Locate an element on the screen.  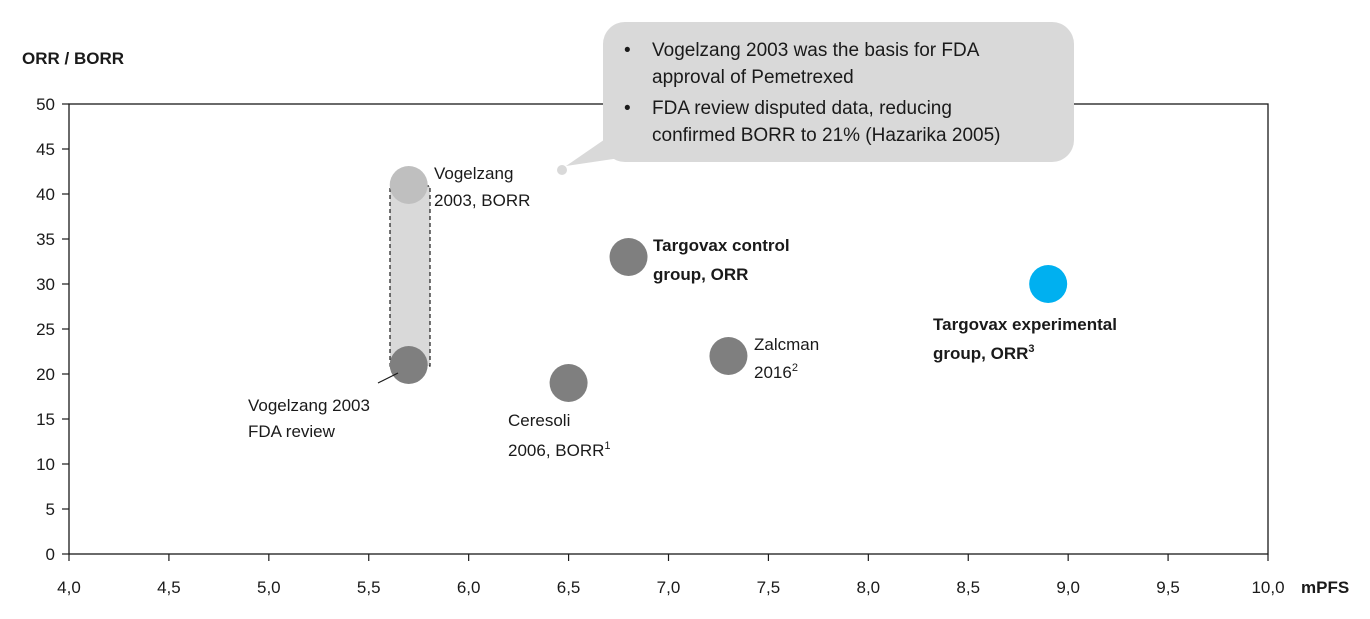
x-tick-label: 5,5 is located at coordinates (369, 587).